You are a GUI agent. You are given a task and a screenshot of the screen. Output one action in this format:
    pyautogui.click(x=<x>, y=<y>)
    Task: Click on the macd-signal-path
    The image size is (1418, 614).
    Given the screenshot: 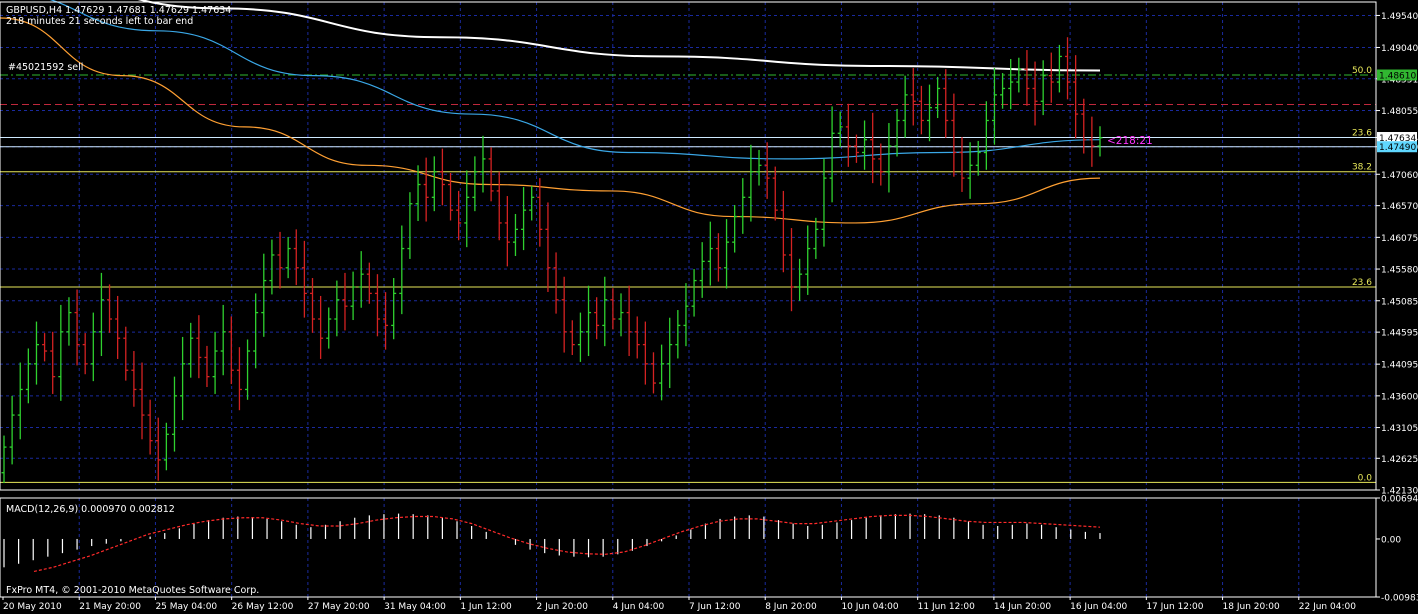 What is the action you would take?
    pyautogui.click(x=567, y=543)
    